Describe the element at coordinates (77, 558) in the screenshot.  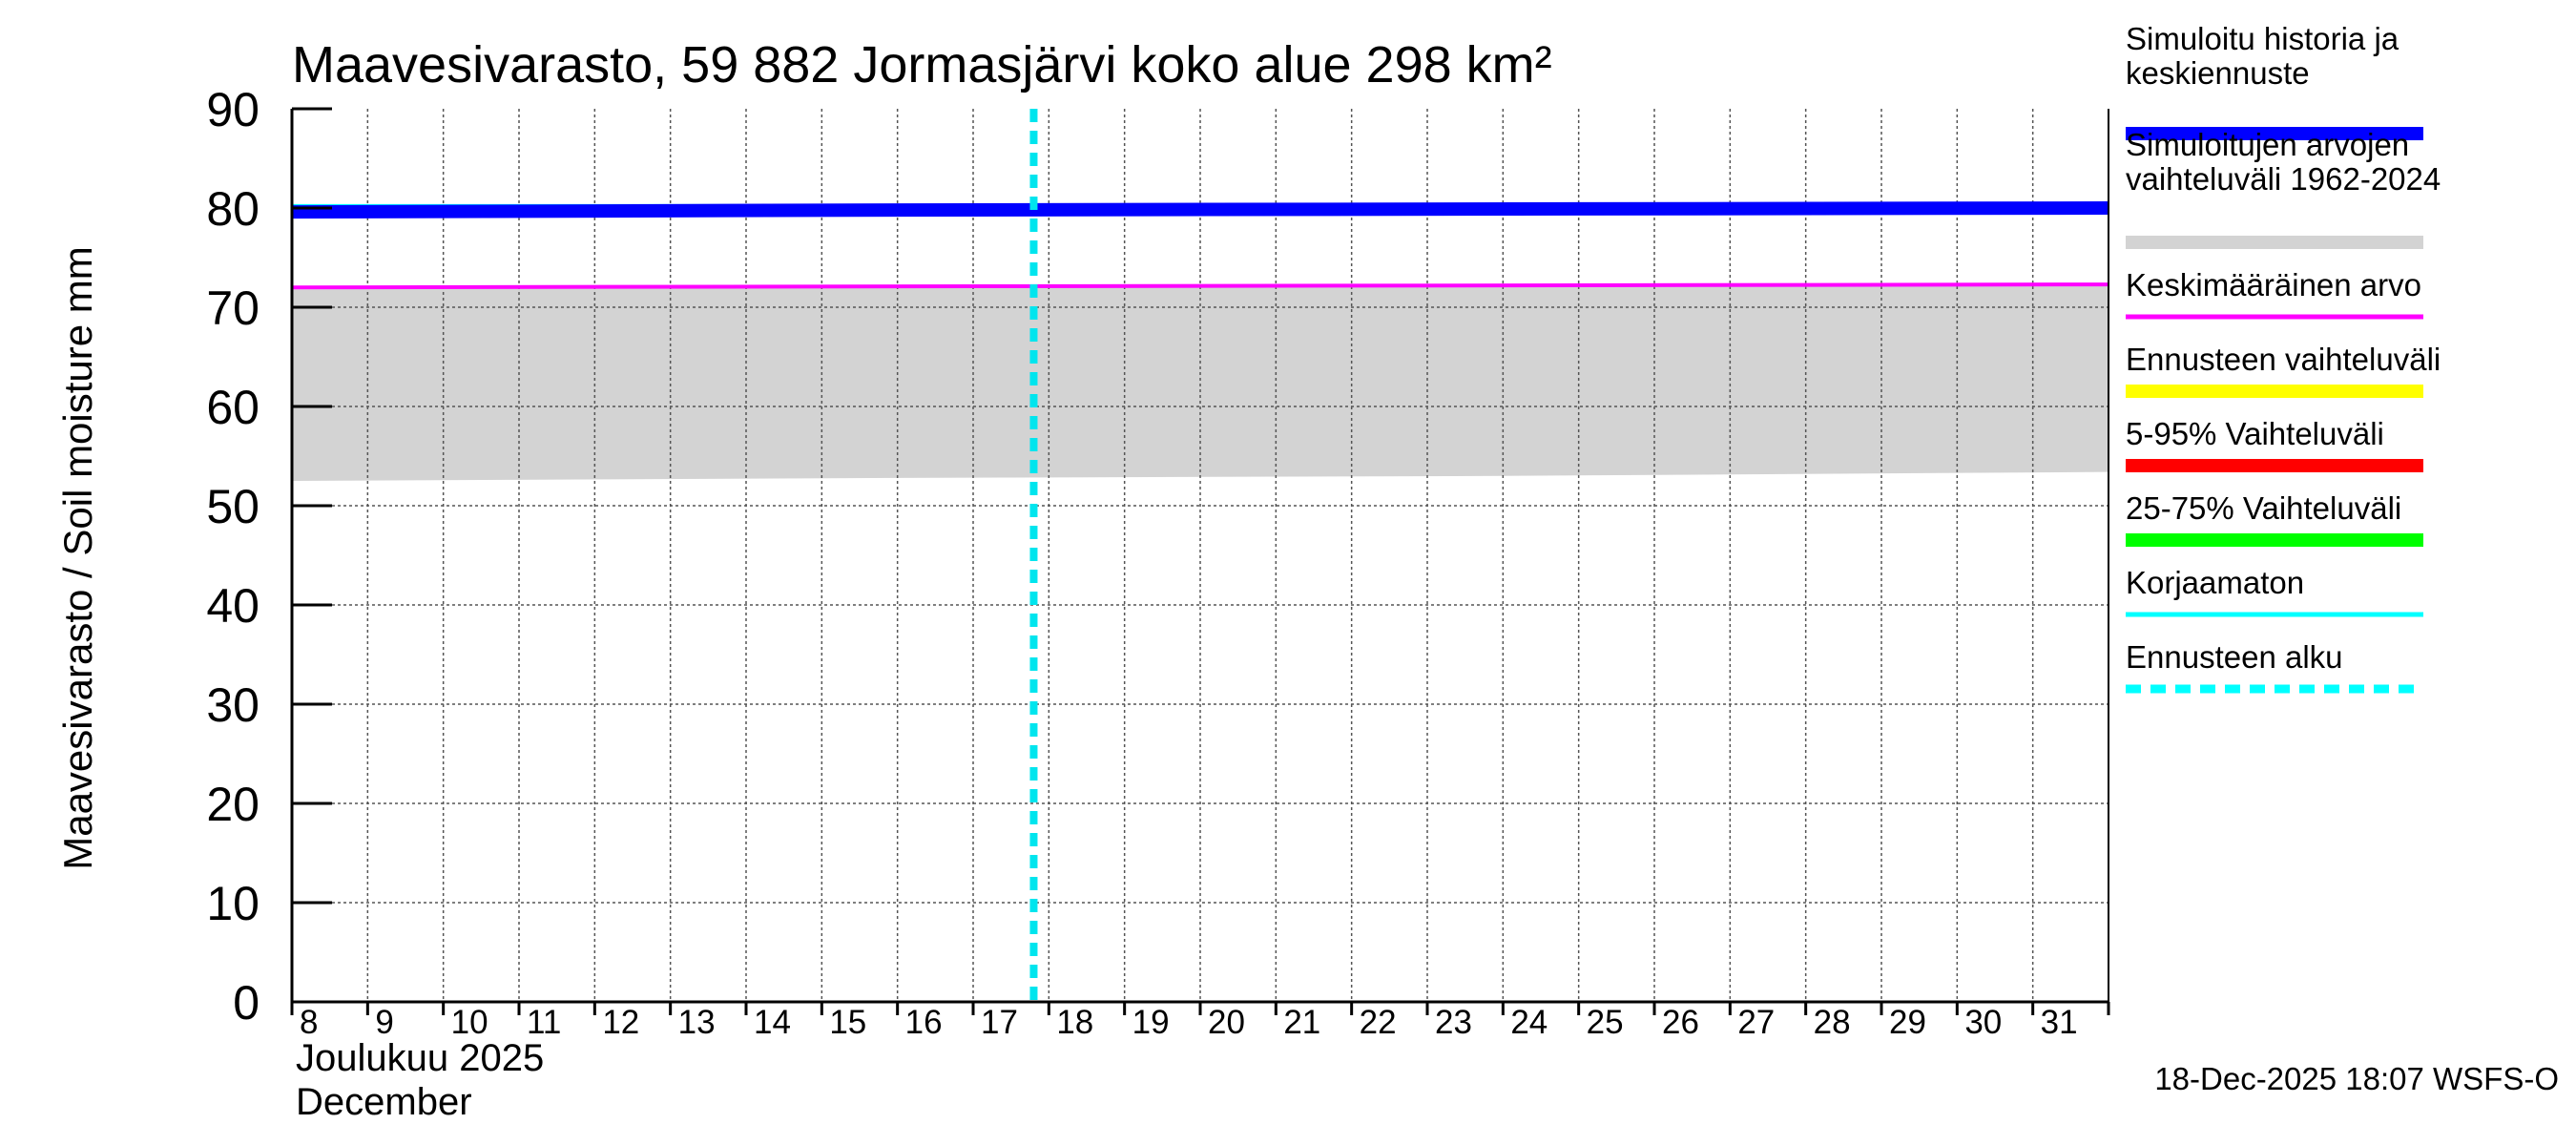
I see `y-axis-label: Maavesivarasto / Soil moisture mm` at that location.